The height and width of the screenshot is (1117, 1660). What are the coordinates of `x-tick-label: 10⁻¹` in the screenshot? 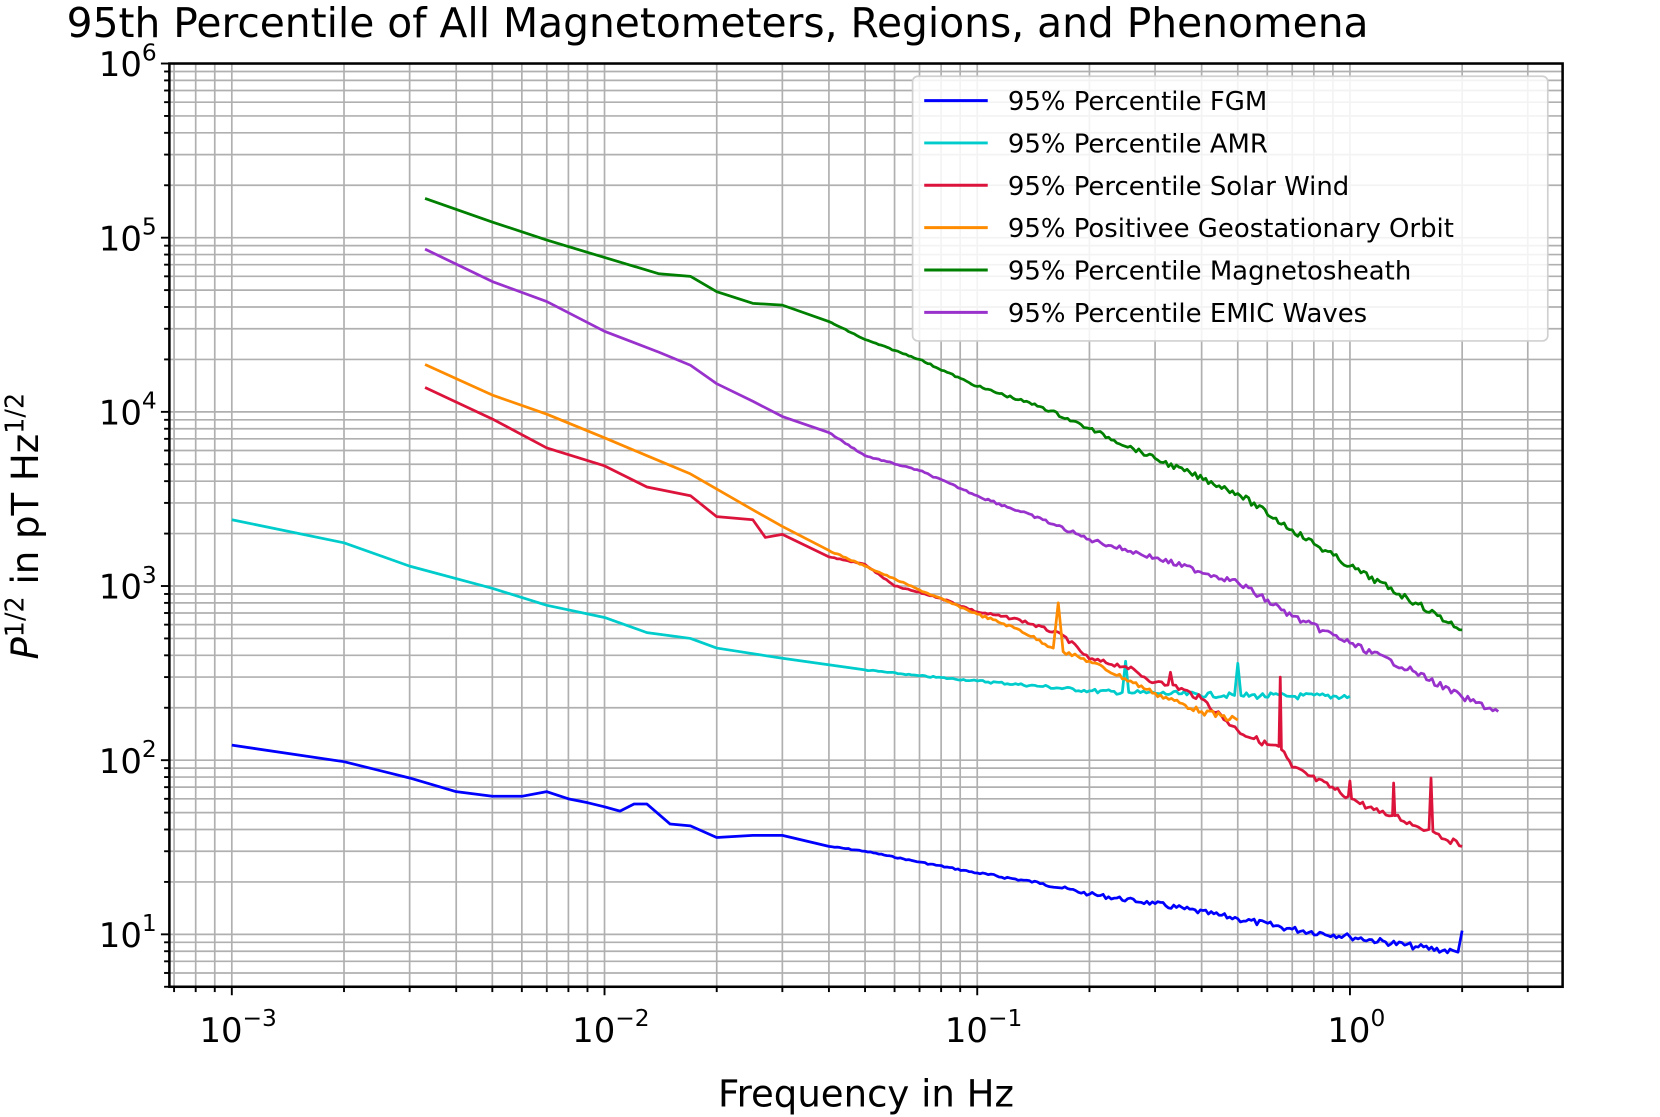 It's located at (983, 1027).